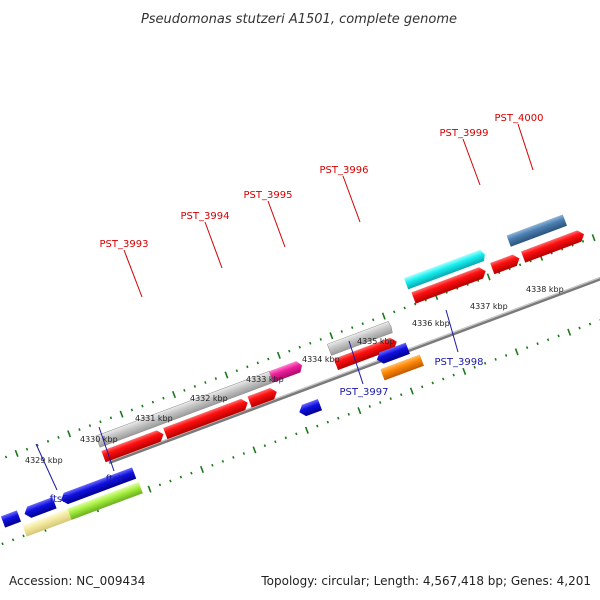 Image resolution: width=600 pixels, height=600 pixels. Describe the element at coordinates (344, 170) in the screenshot. I see `label-pst3996: PST_3996` at that location.